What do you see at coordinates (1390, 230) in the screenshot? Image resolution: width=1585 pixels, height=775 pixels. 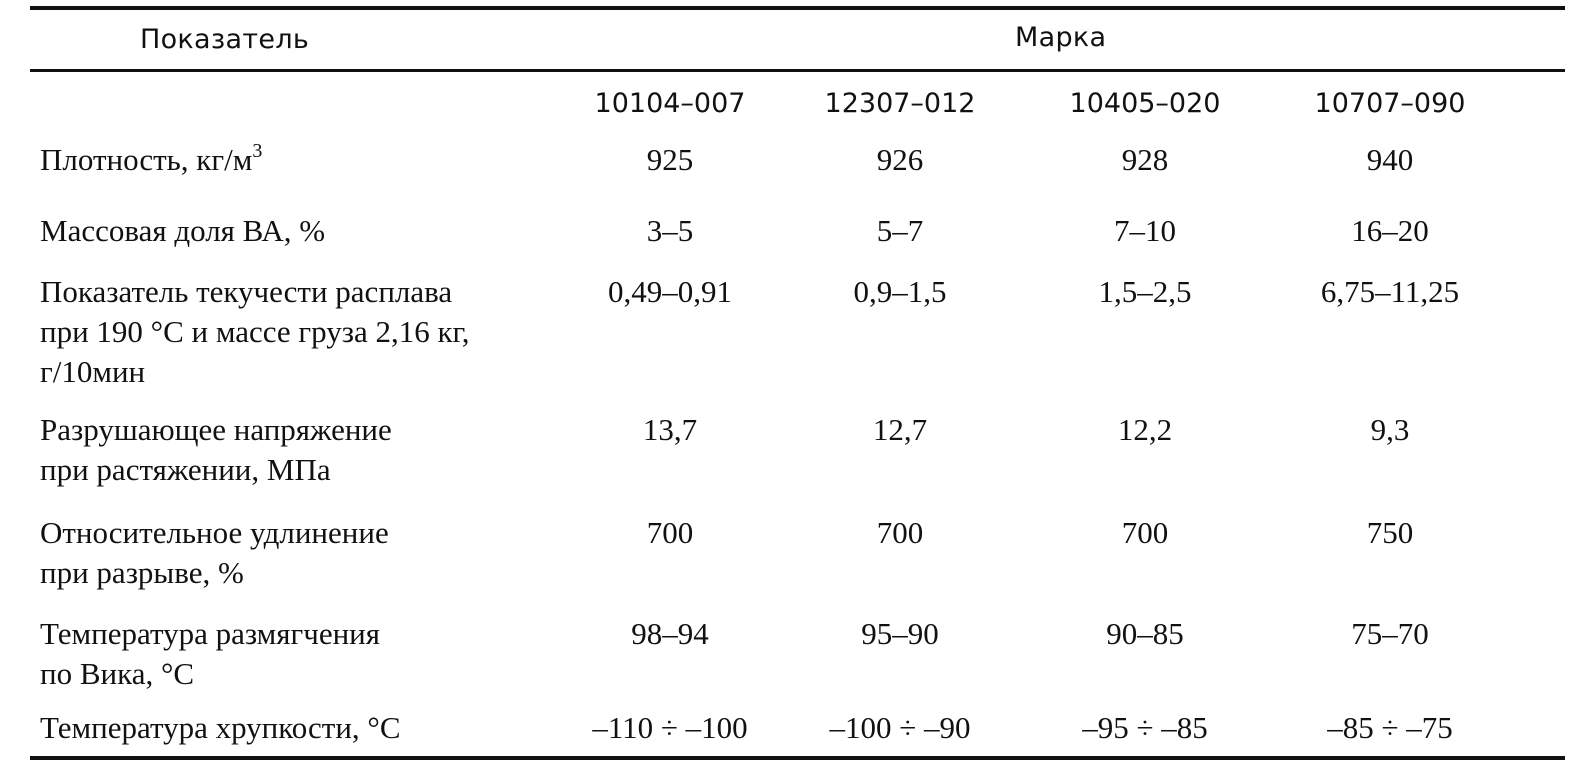 I see `table-cell: 16–20` at bounding box center [1390, 230].